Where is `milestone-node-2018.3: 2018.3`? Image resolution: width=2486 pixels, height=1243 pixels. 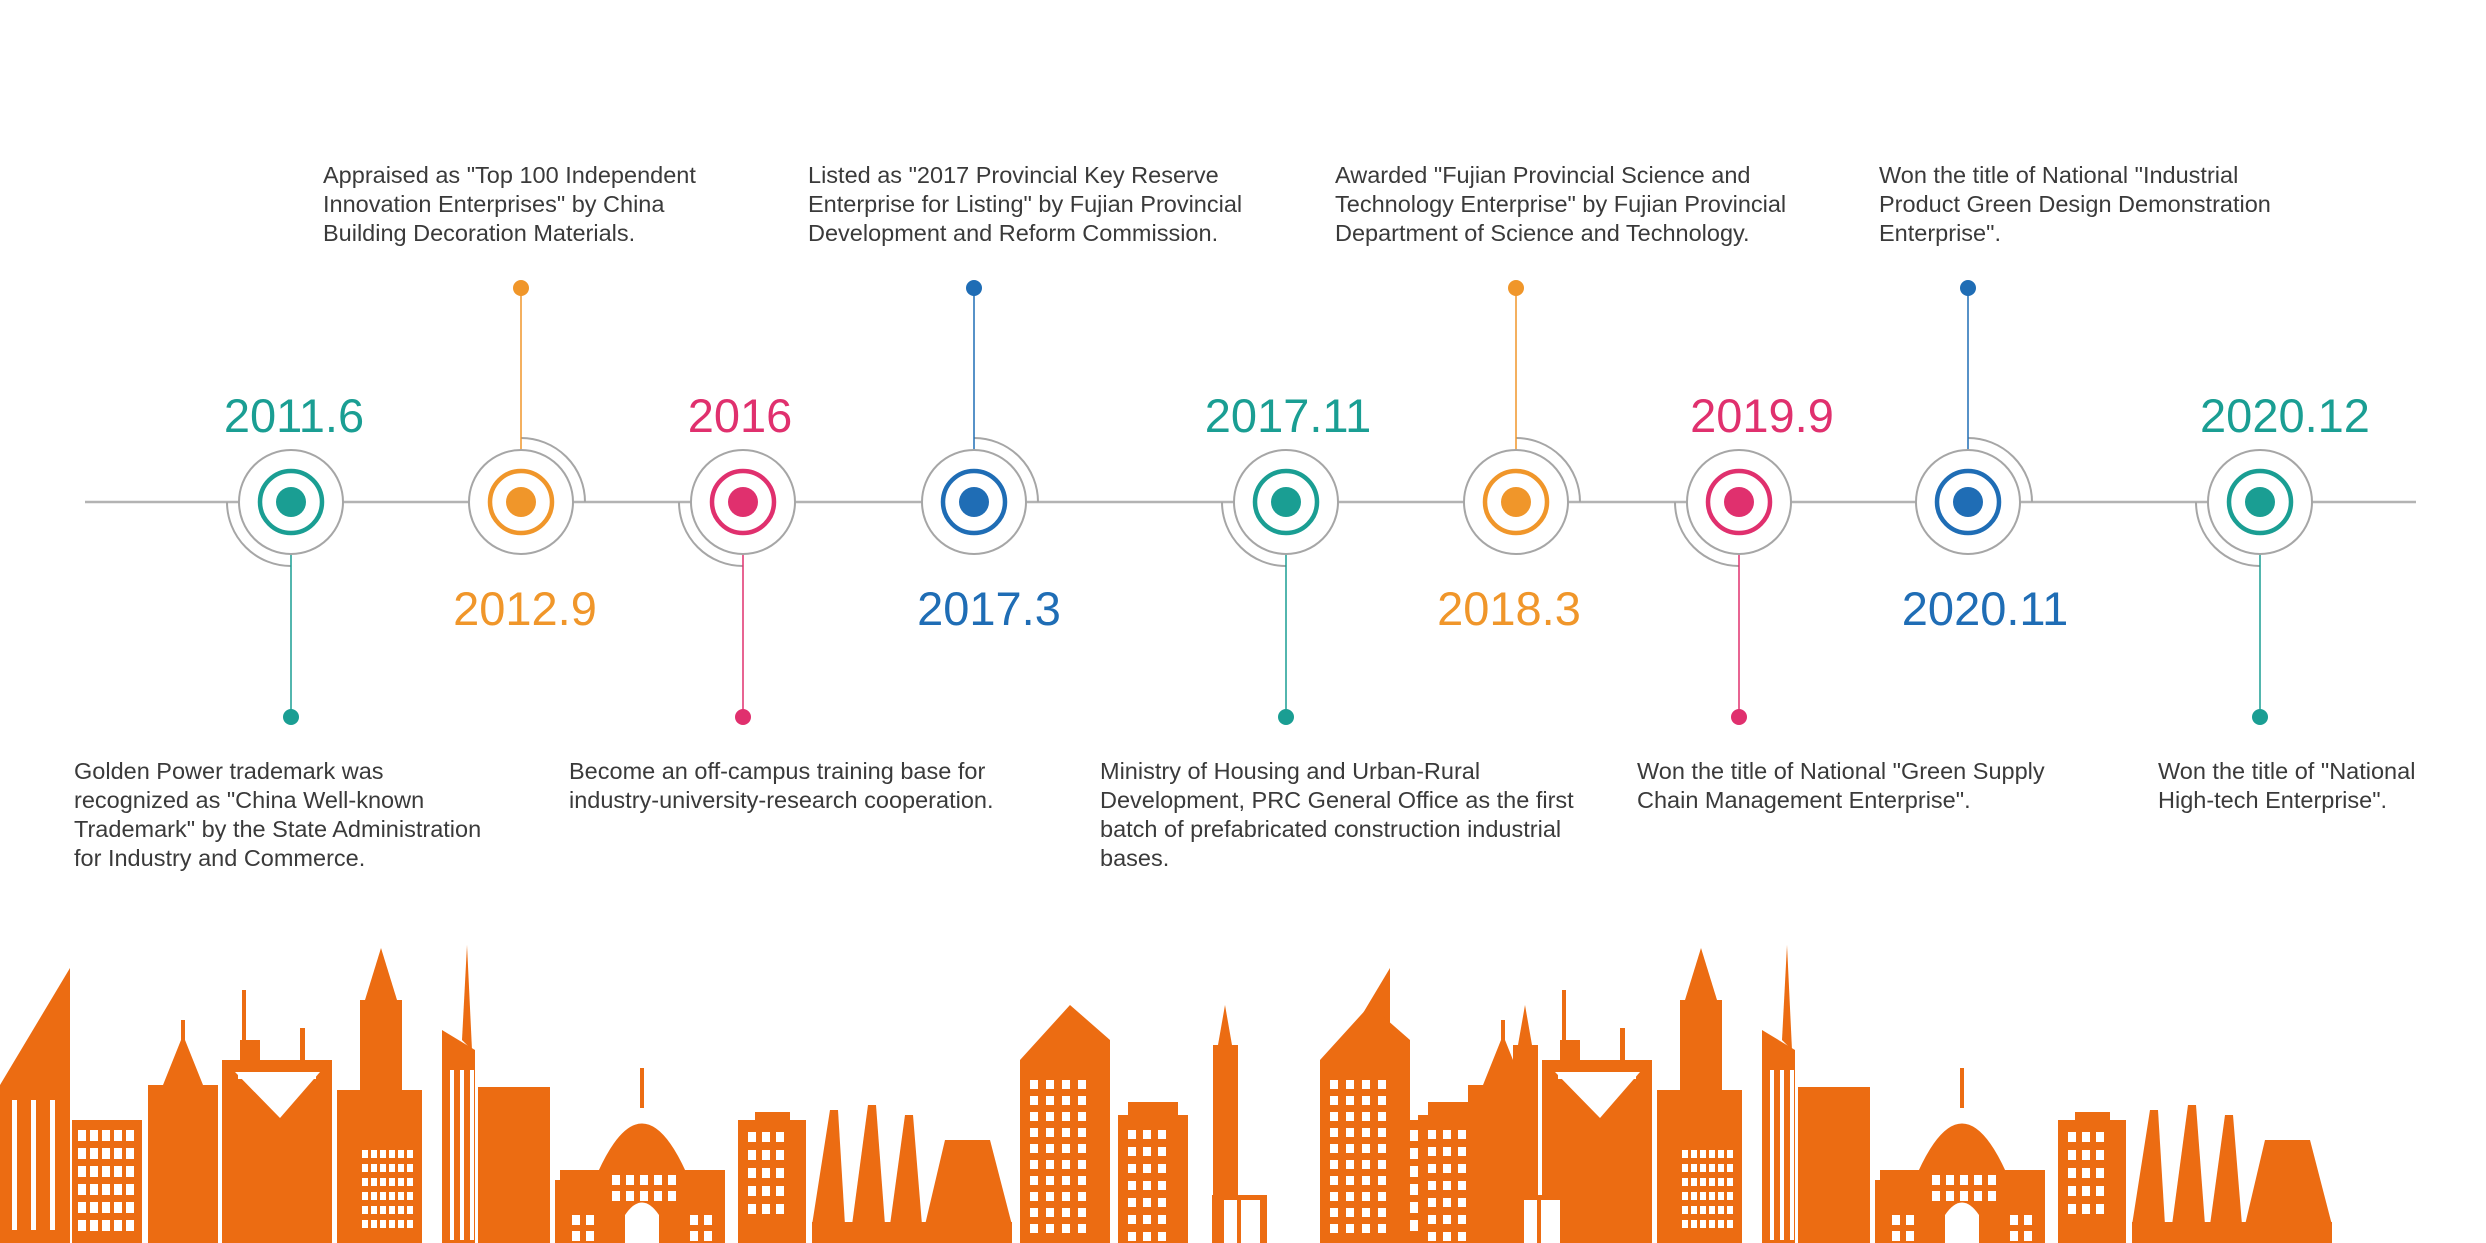
milestone-node-2018.3: 2018.3 is located at coordinates (1509, 457).